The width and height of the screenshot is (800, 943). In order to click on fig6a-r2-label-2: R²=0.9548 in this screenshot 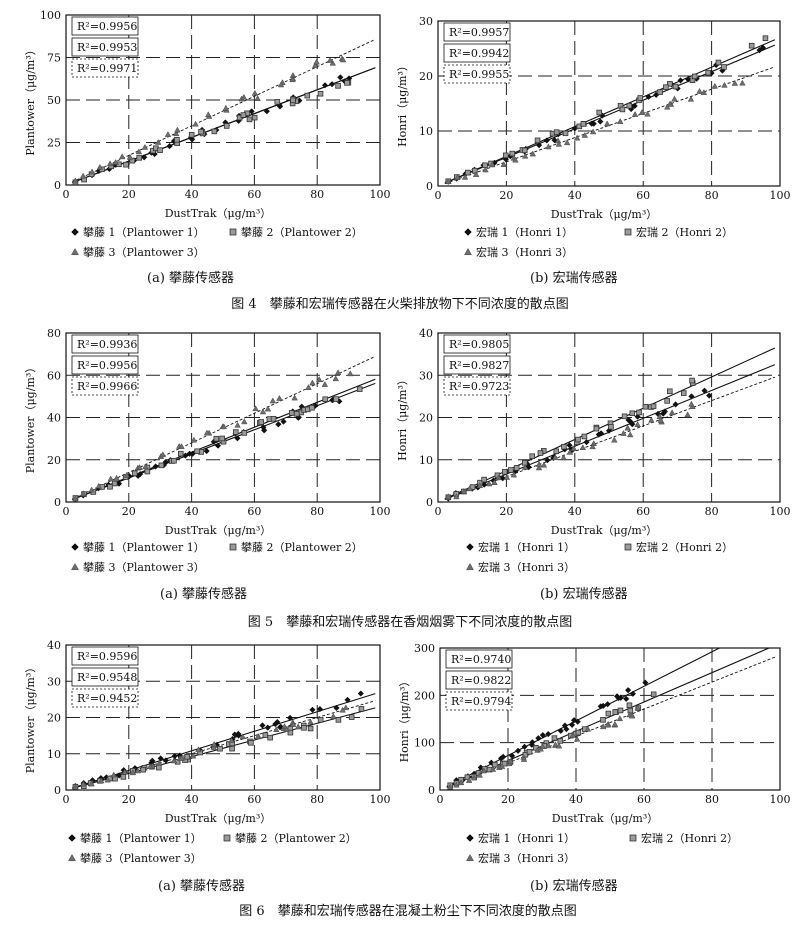, I will do `click(107, 677)`.